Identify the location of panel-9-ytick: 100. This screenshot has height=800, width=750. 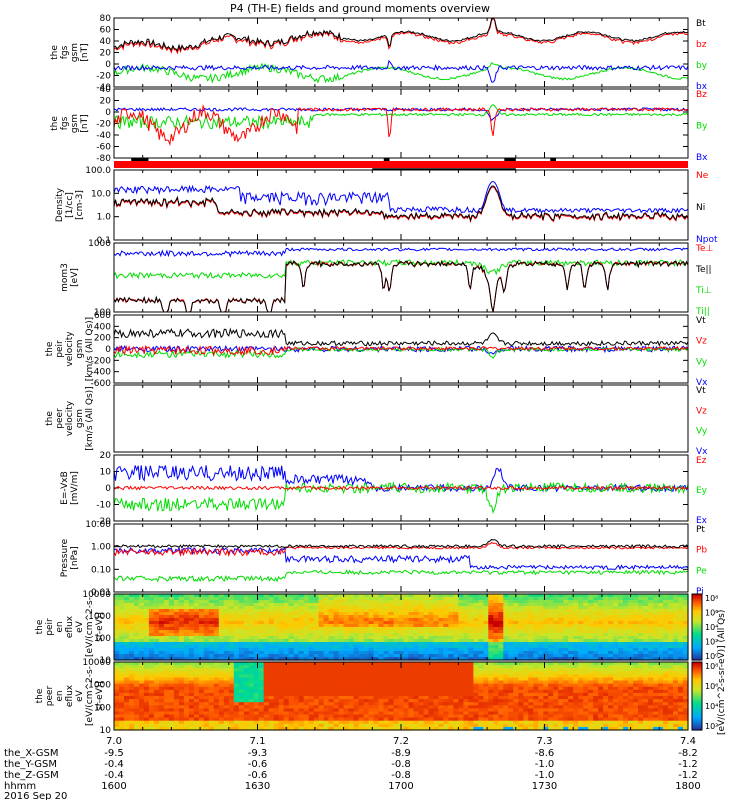
(102, 639).